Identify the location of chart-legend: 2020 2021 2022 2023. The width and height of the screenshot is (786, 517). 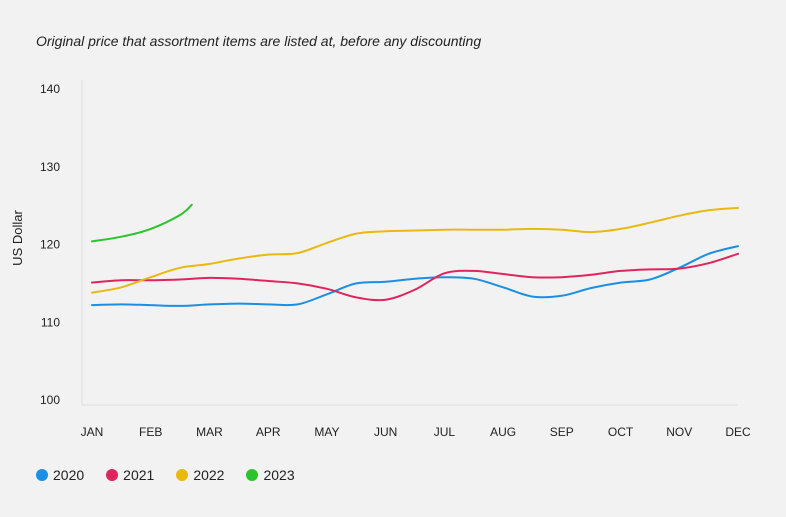
(165, 475).